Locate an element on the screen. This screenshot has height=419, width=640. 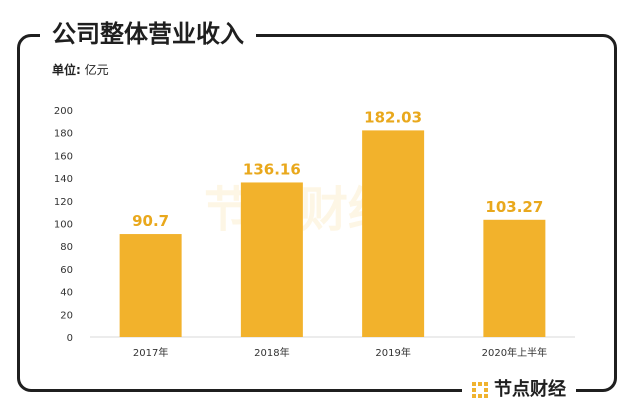
unit-label: 单位: is located at coordinates (66, 70).